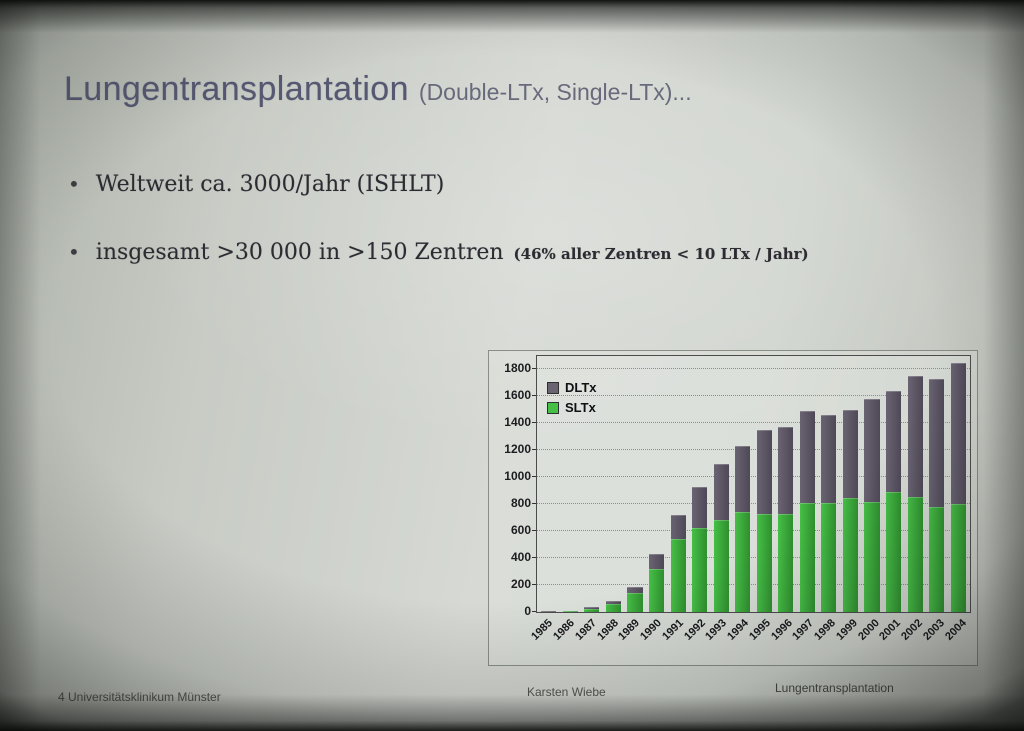 This screenshot has width=1024, height=731. Describe the element at coordinates (566, 692) in the screenshot. I see `footer-author: Karsten Wiebe` at that location.